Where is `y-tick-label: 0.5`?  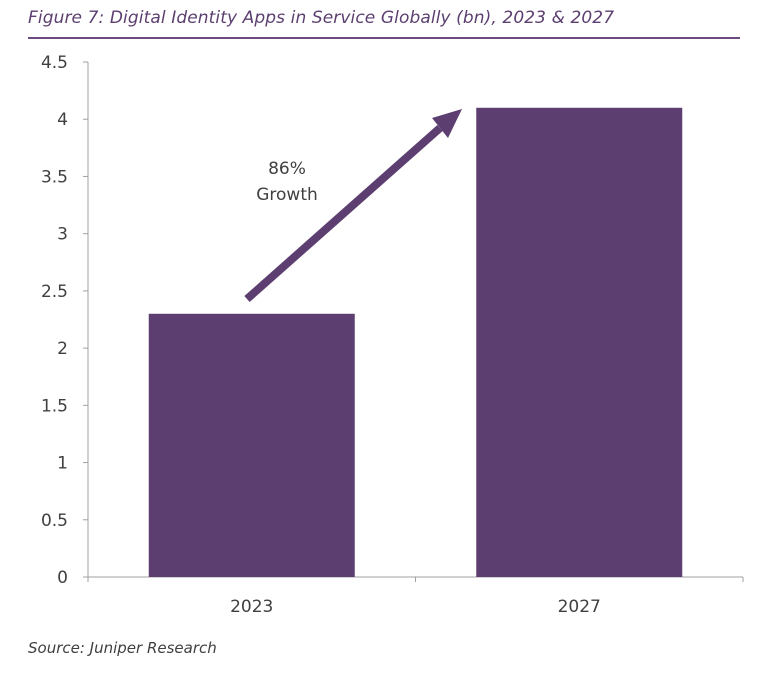 y-tick-label: 0.5 is located at coordinates (54, 521).